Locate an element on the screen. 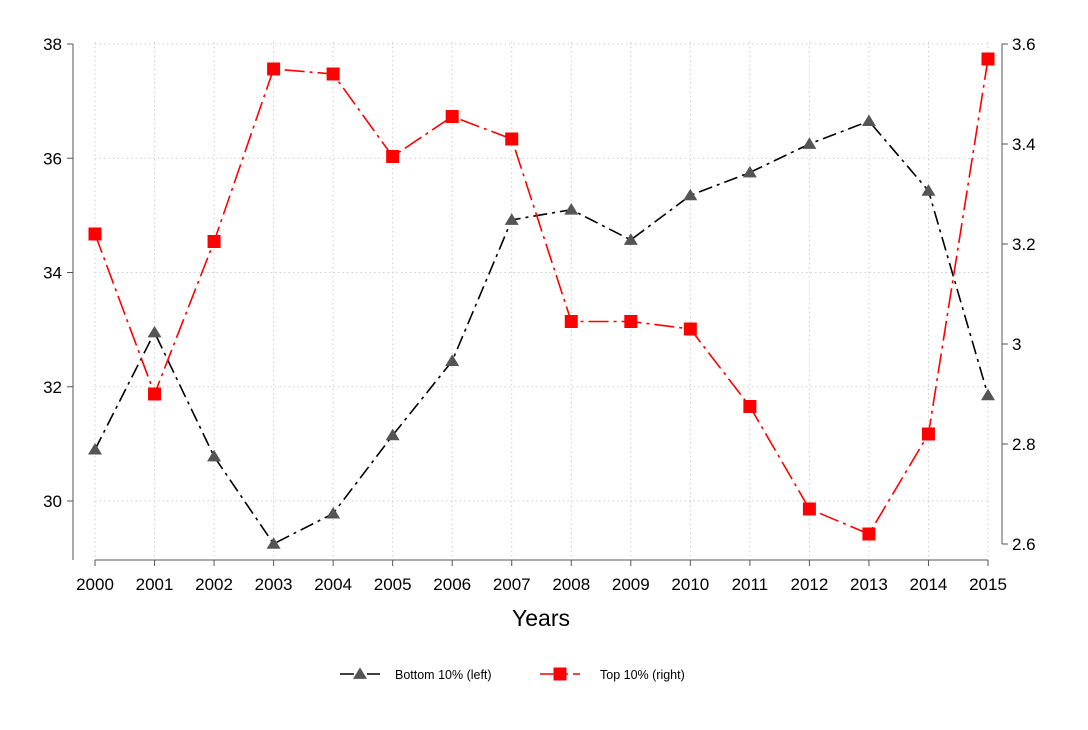 The width and height of the screenshot is (1088, 730). left-axis-tick-label: 36 is located at coordinates (52, 158).